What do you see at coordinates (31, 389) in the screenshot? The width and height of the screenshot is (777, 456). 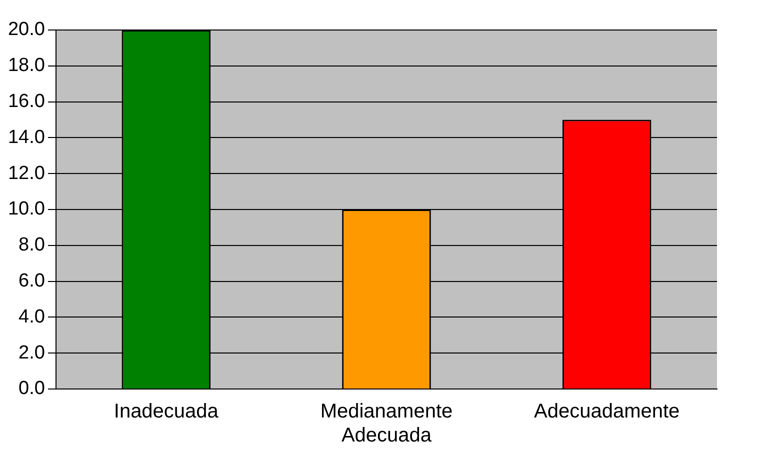 I see `y-tick-label: 0.0` at bounding box center [31, 389].